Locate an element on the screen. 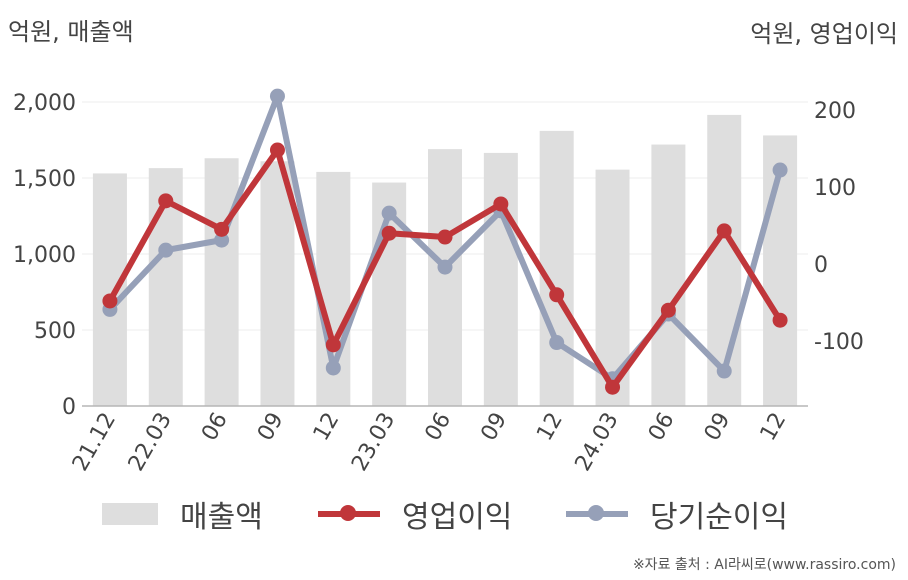 Image resolution: width=908 pixels, height=580 pixels. legend-item-net-income: 당기순이익 is located at coordinates (677, 514).